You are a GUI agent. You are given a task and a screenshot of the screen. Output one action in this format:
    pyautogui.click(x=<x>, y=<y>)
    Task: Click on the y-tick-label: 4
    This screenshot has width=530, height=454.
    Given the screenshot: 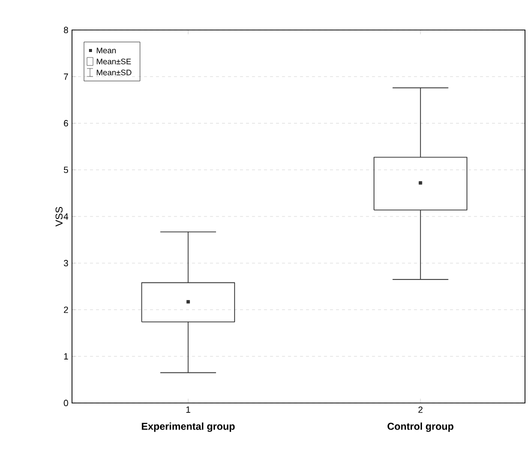 What is the action you would take?
    pyautogui.click(x=66, y=216)
    